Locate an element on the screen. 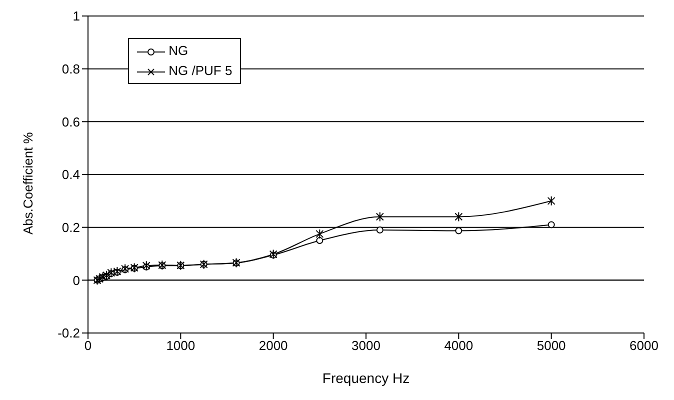 Image resolution: width=674 pixels, height=400 pixels. x-tick-label: 2000 is located at coordinates (273, 346).